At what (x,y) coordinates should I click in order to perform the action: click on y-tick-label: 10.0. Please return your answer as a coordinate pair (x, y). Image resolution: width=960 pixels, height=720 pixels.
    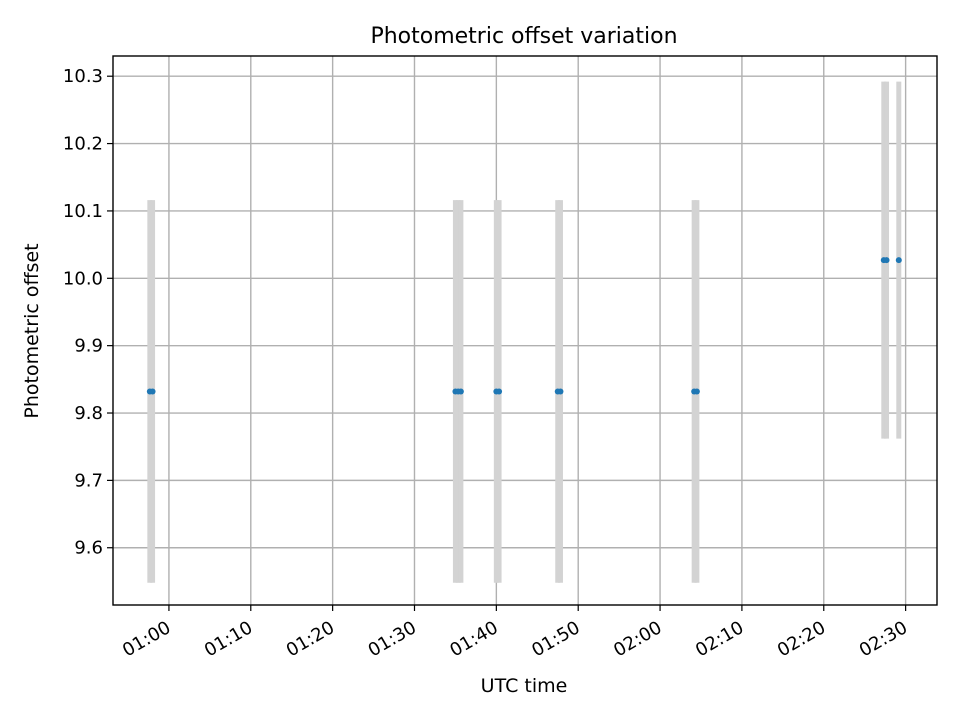
    Looking at the image, I should click on (83, 278).